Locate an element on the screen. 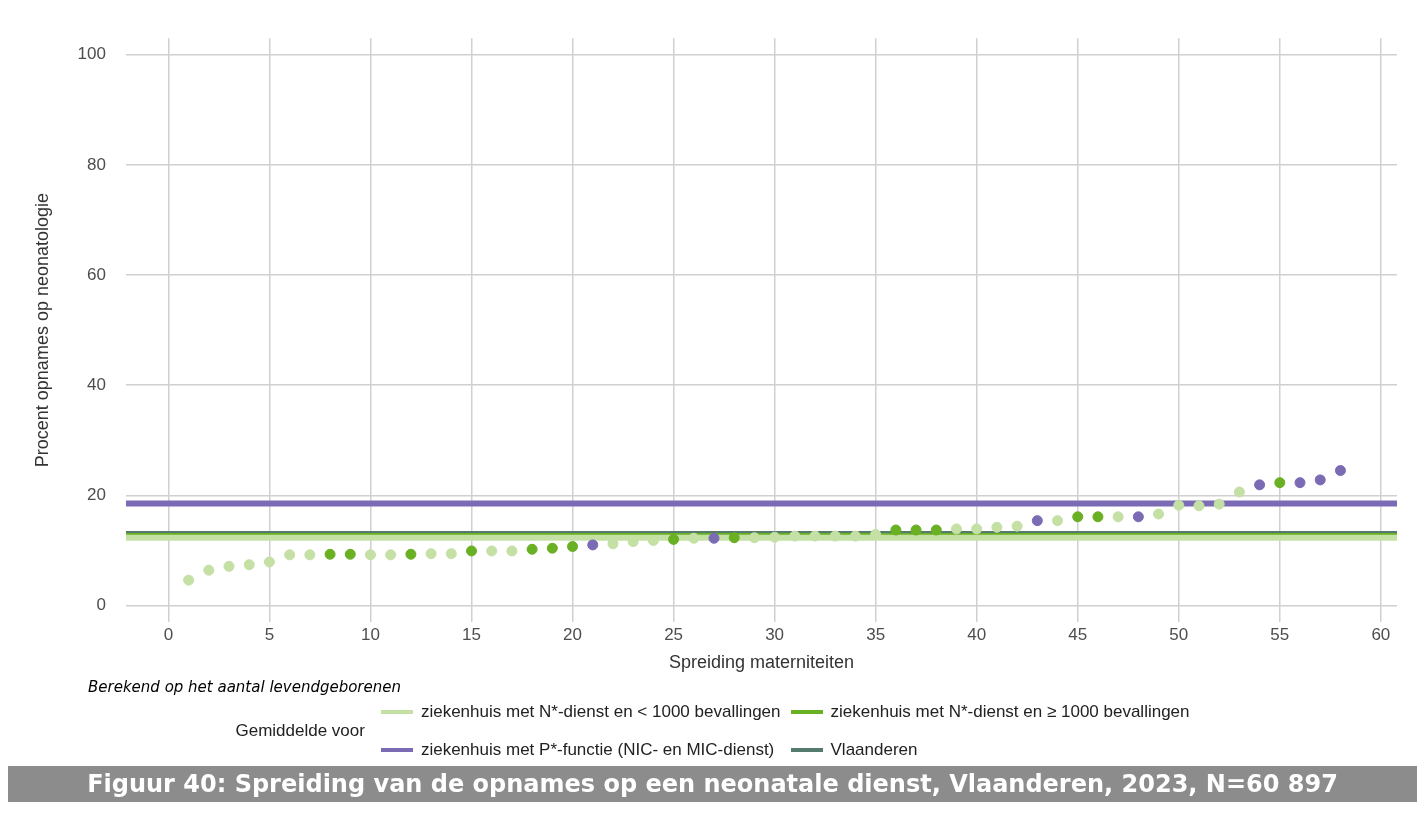 The image size is (1425, 839). x-tick-label: 60 is located at coordinates (1381, 634).